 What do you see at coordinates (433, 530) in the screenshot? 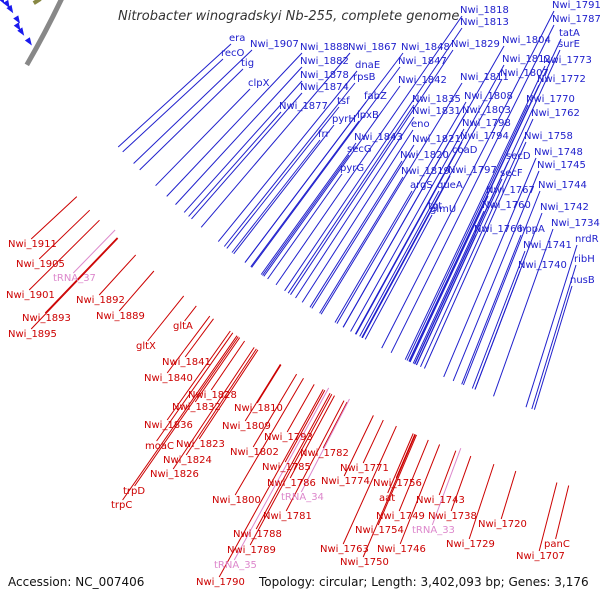
I see `rna-gene-label: tRNA_33` at bounding box center [433, 530].